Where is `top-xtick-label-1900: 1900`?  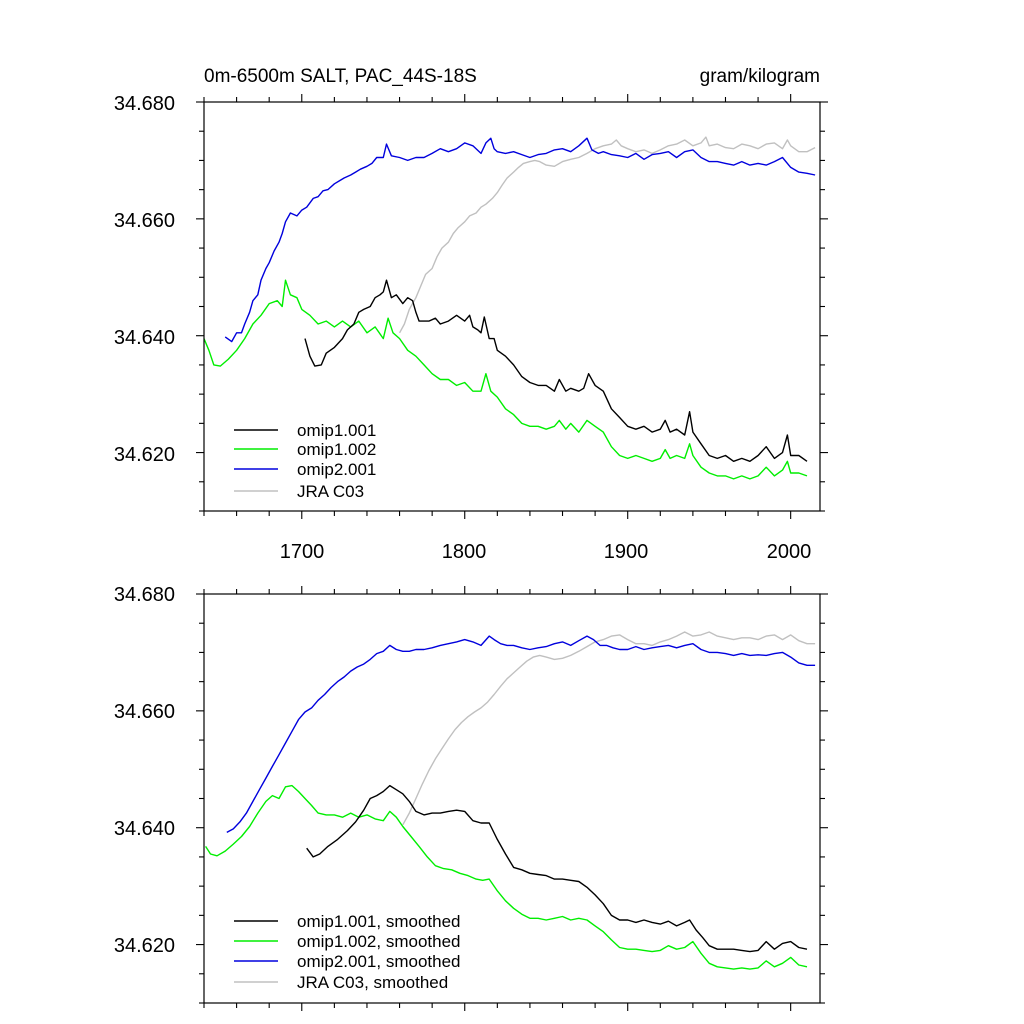
top-xtick-label-1900: 1900 is located at coordinates (626, 552).